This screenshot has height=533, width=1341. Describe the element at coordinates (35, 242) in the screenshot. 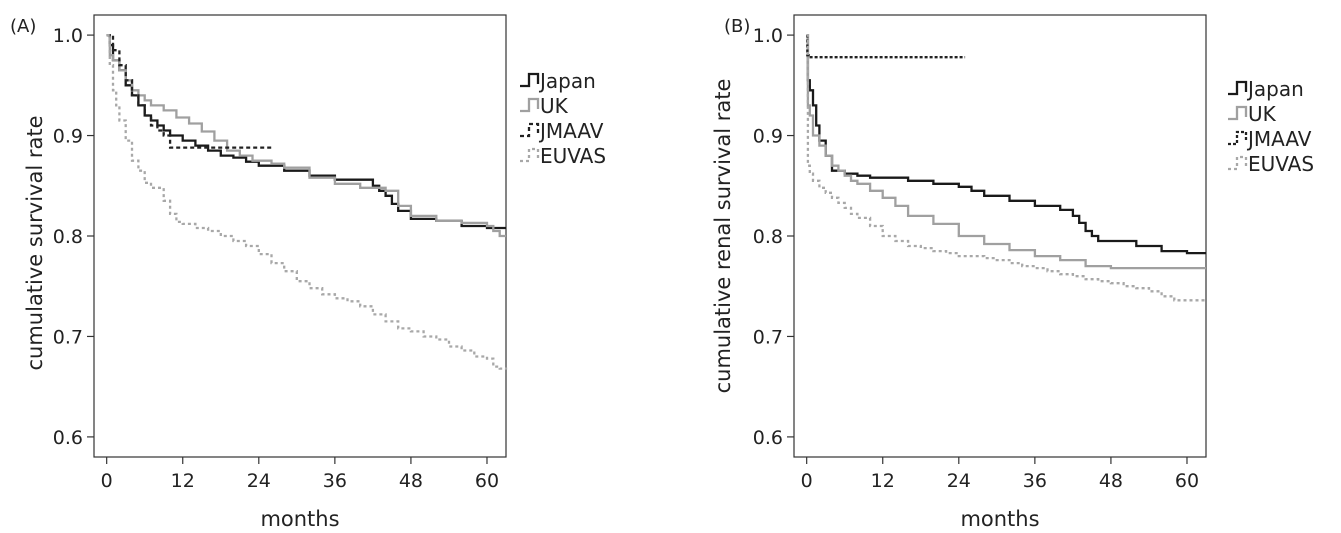

I see `y-axis-label: cumulative survival rate` at that location.